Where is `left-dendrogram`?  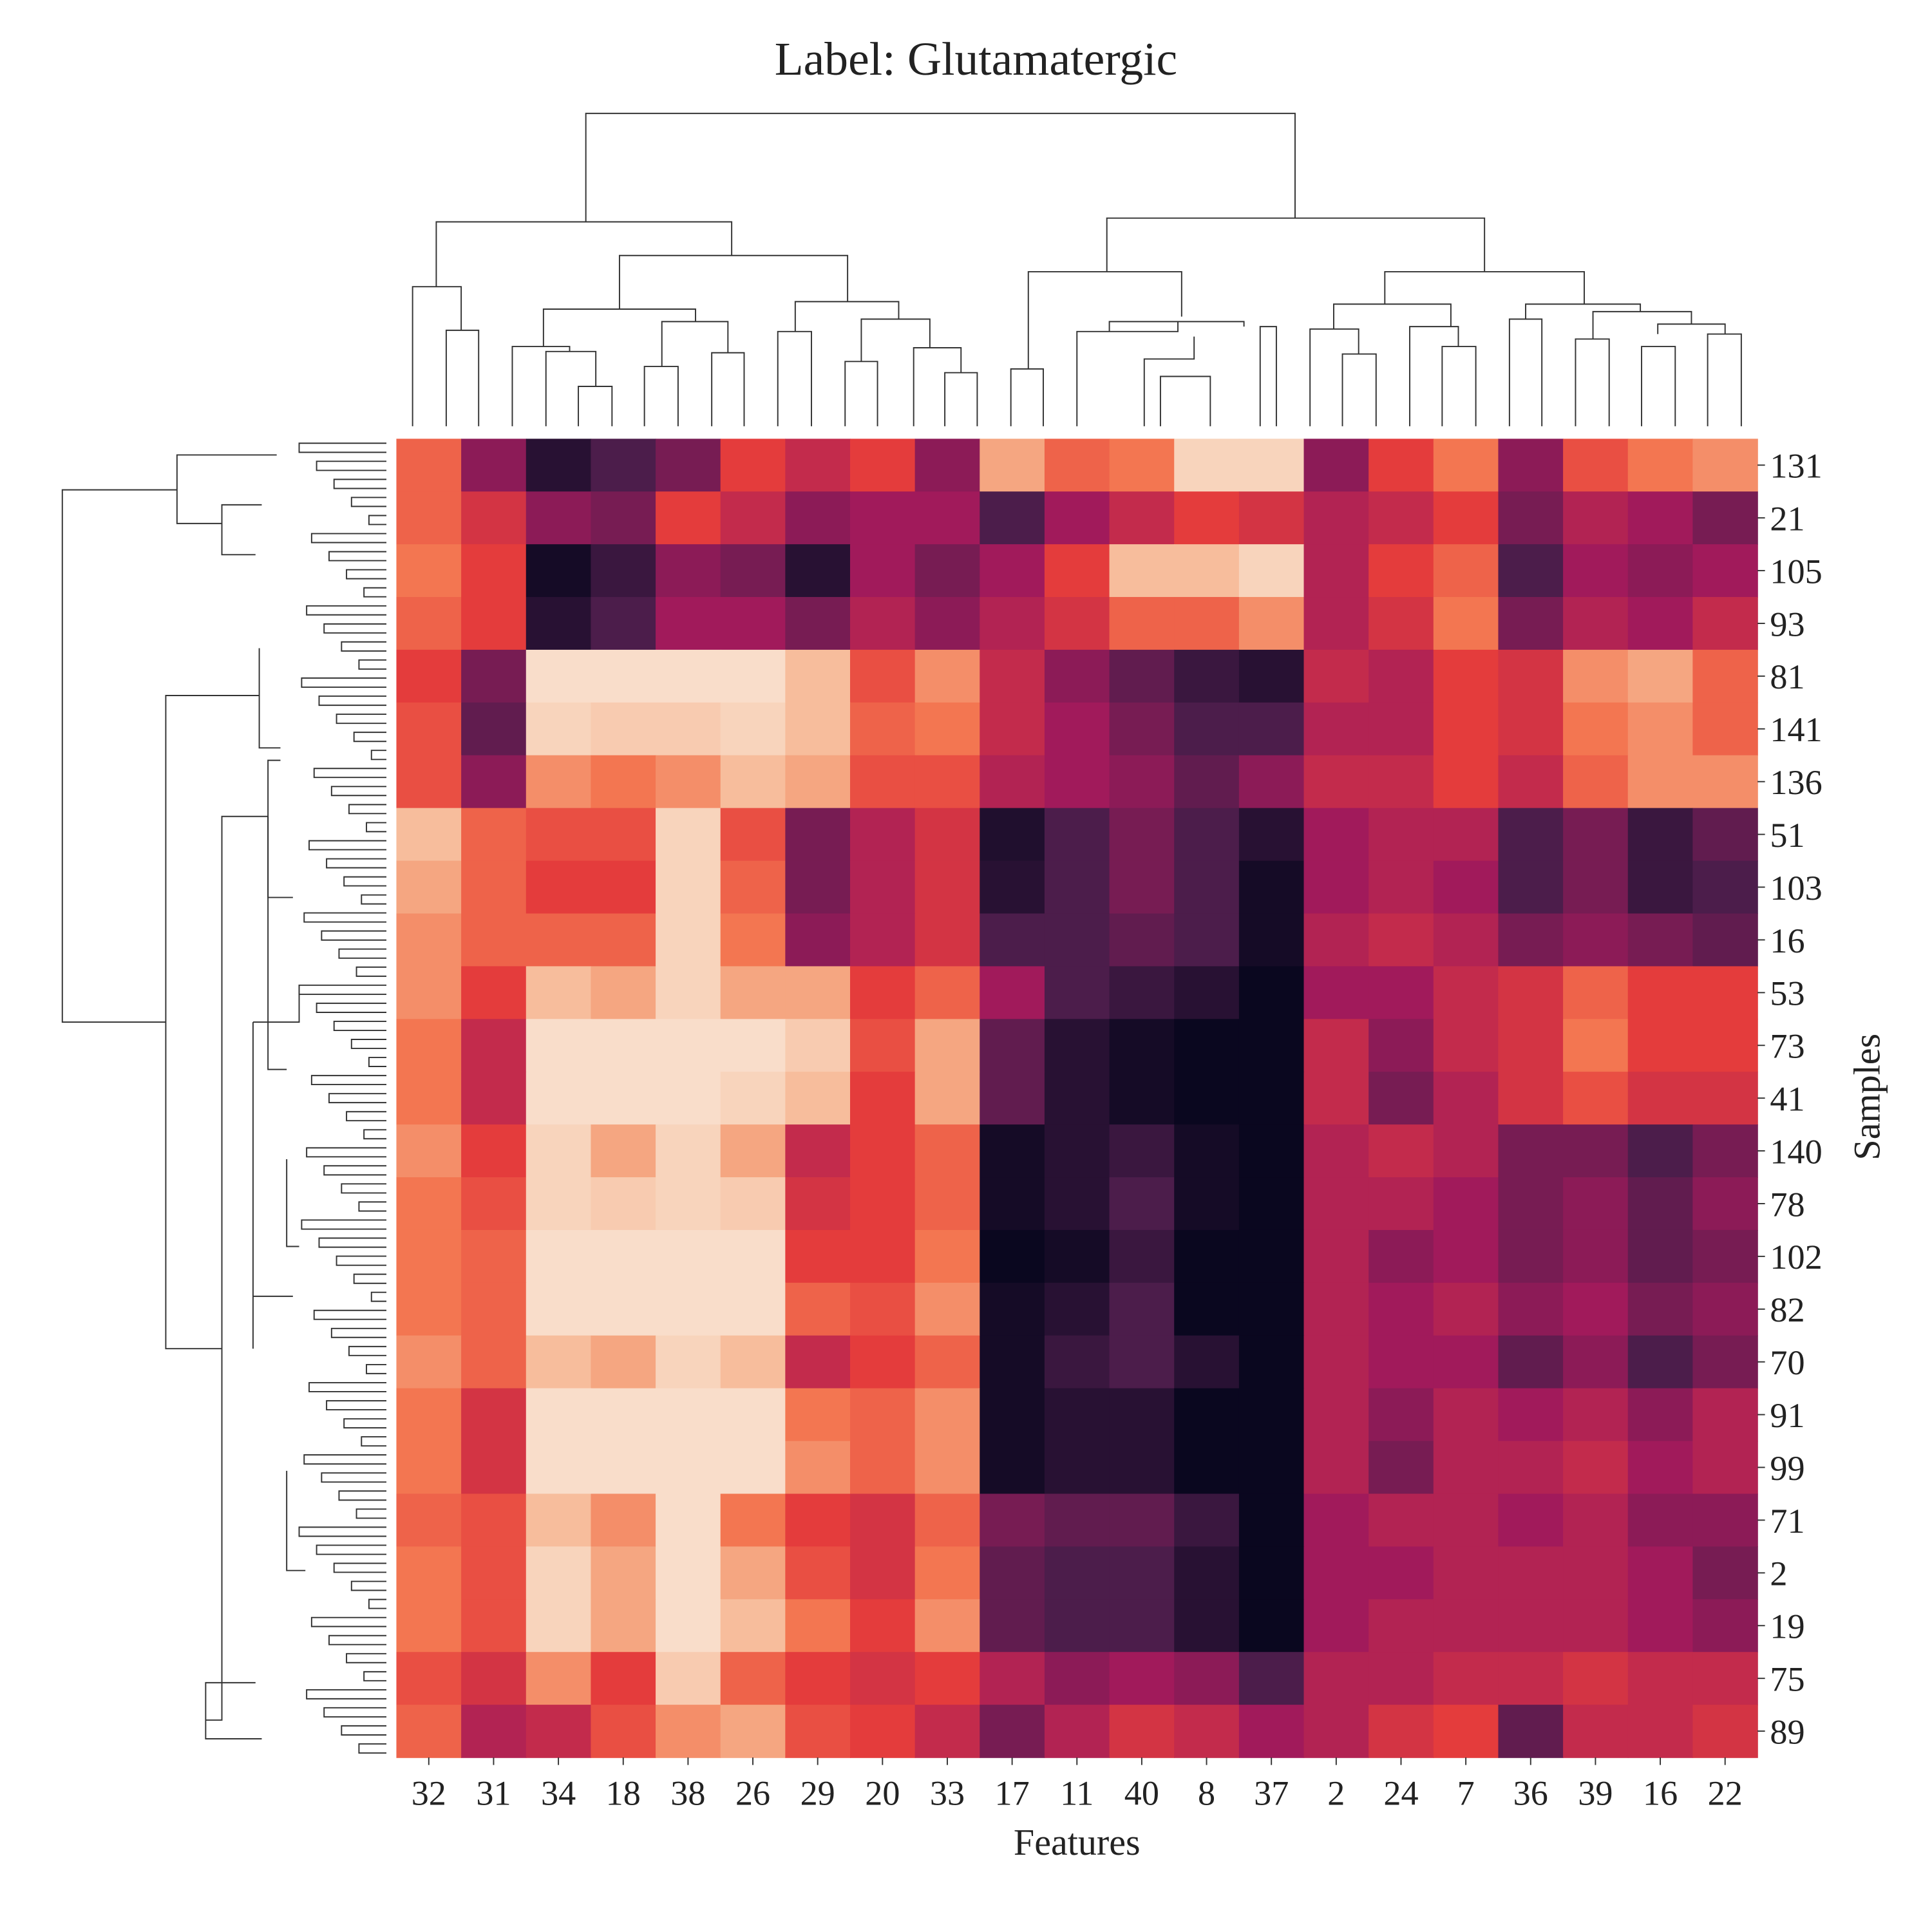
left-dendrogram is located at coordinates (183, 1096).